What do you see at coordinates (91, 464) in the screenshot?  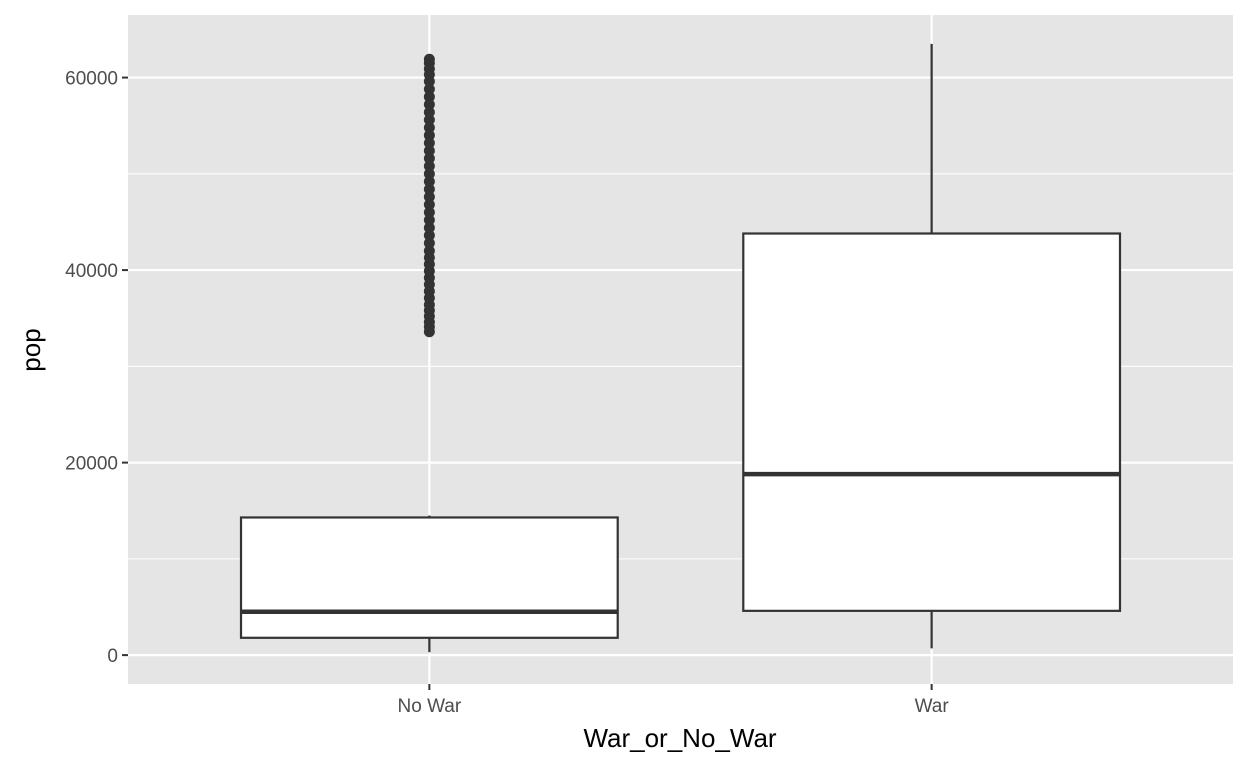 I see `y-tick-label: 20000` at bounding box center [91, 464].